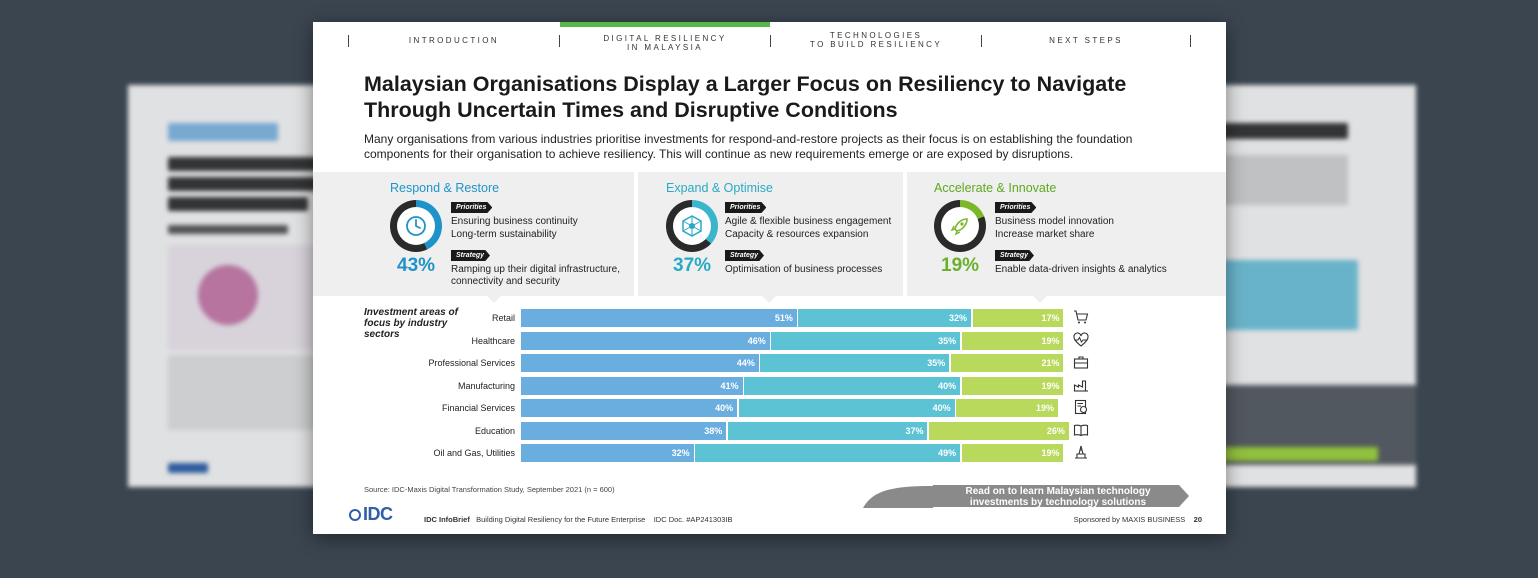 This screenshot has height=578, width=1538. What do you see at coordinates (947, 453) in the screenshot?
I see `bar-value-label: 49%` at bounding box center [947, 453].